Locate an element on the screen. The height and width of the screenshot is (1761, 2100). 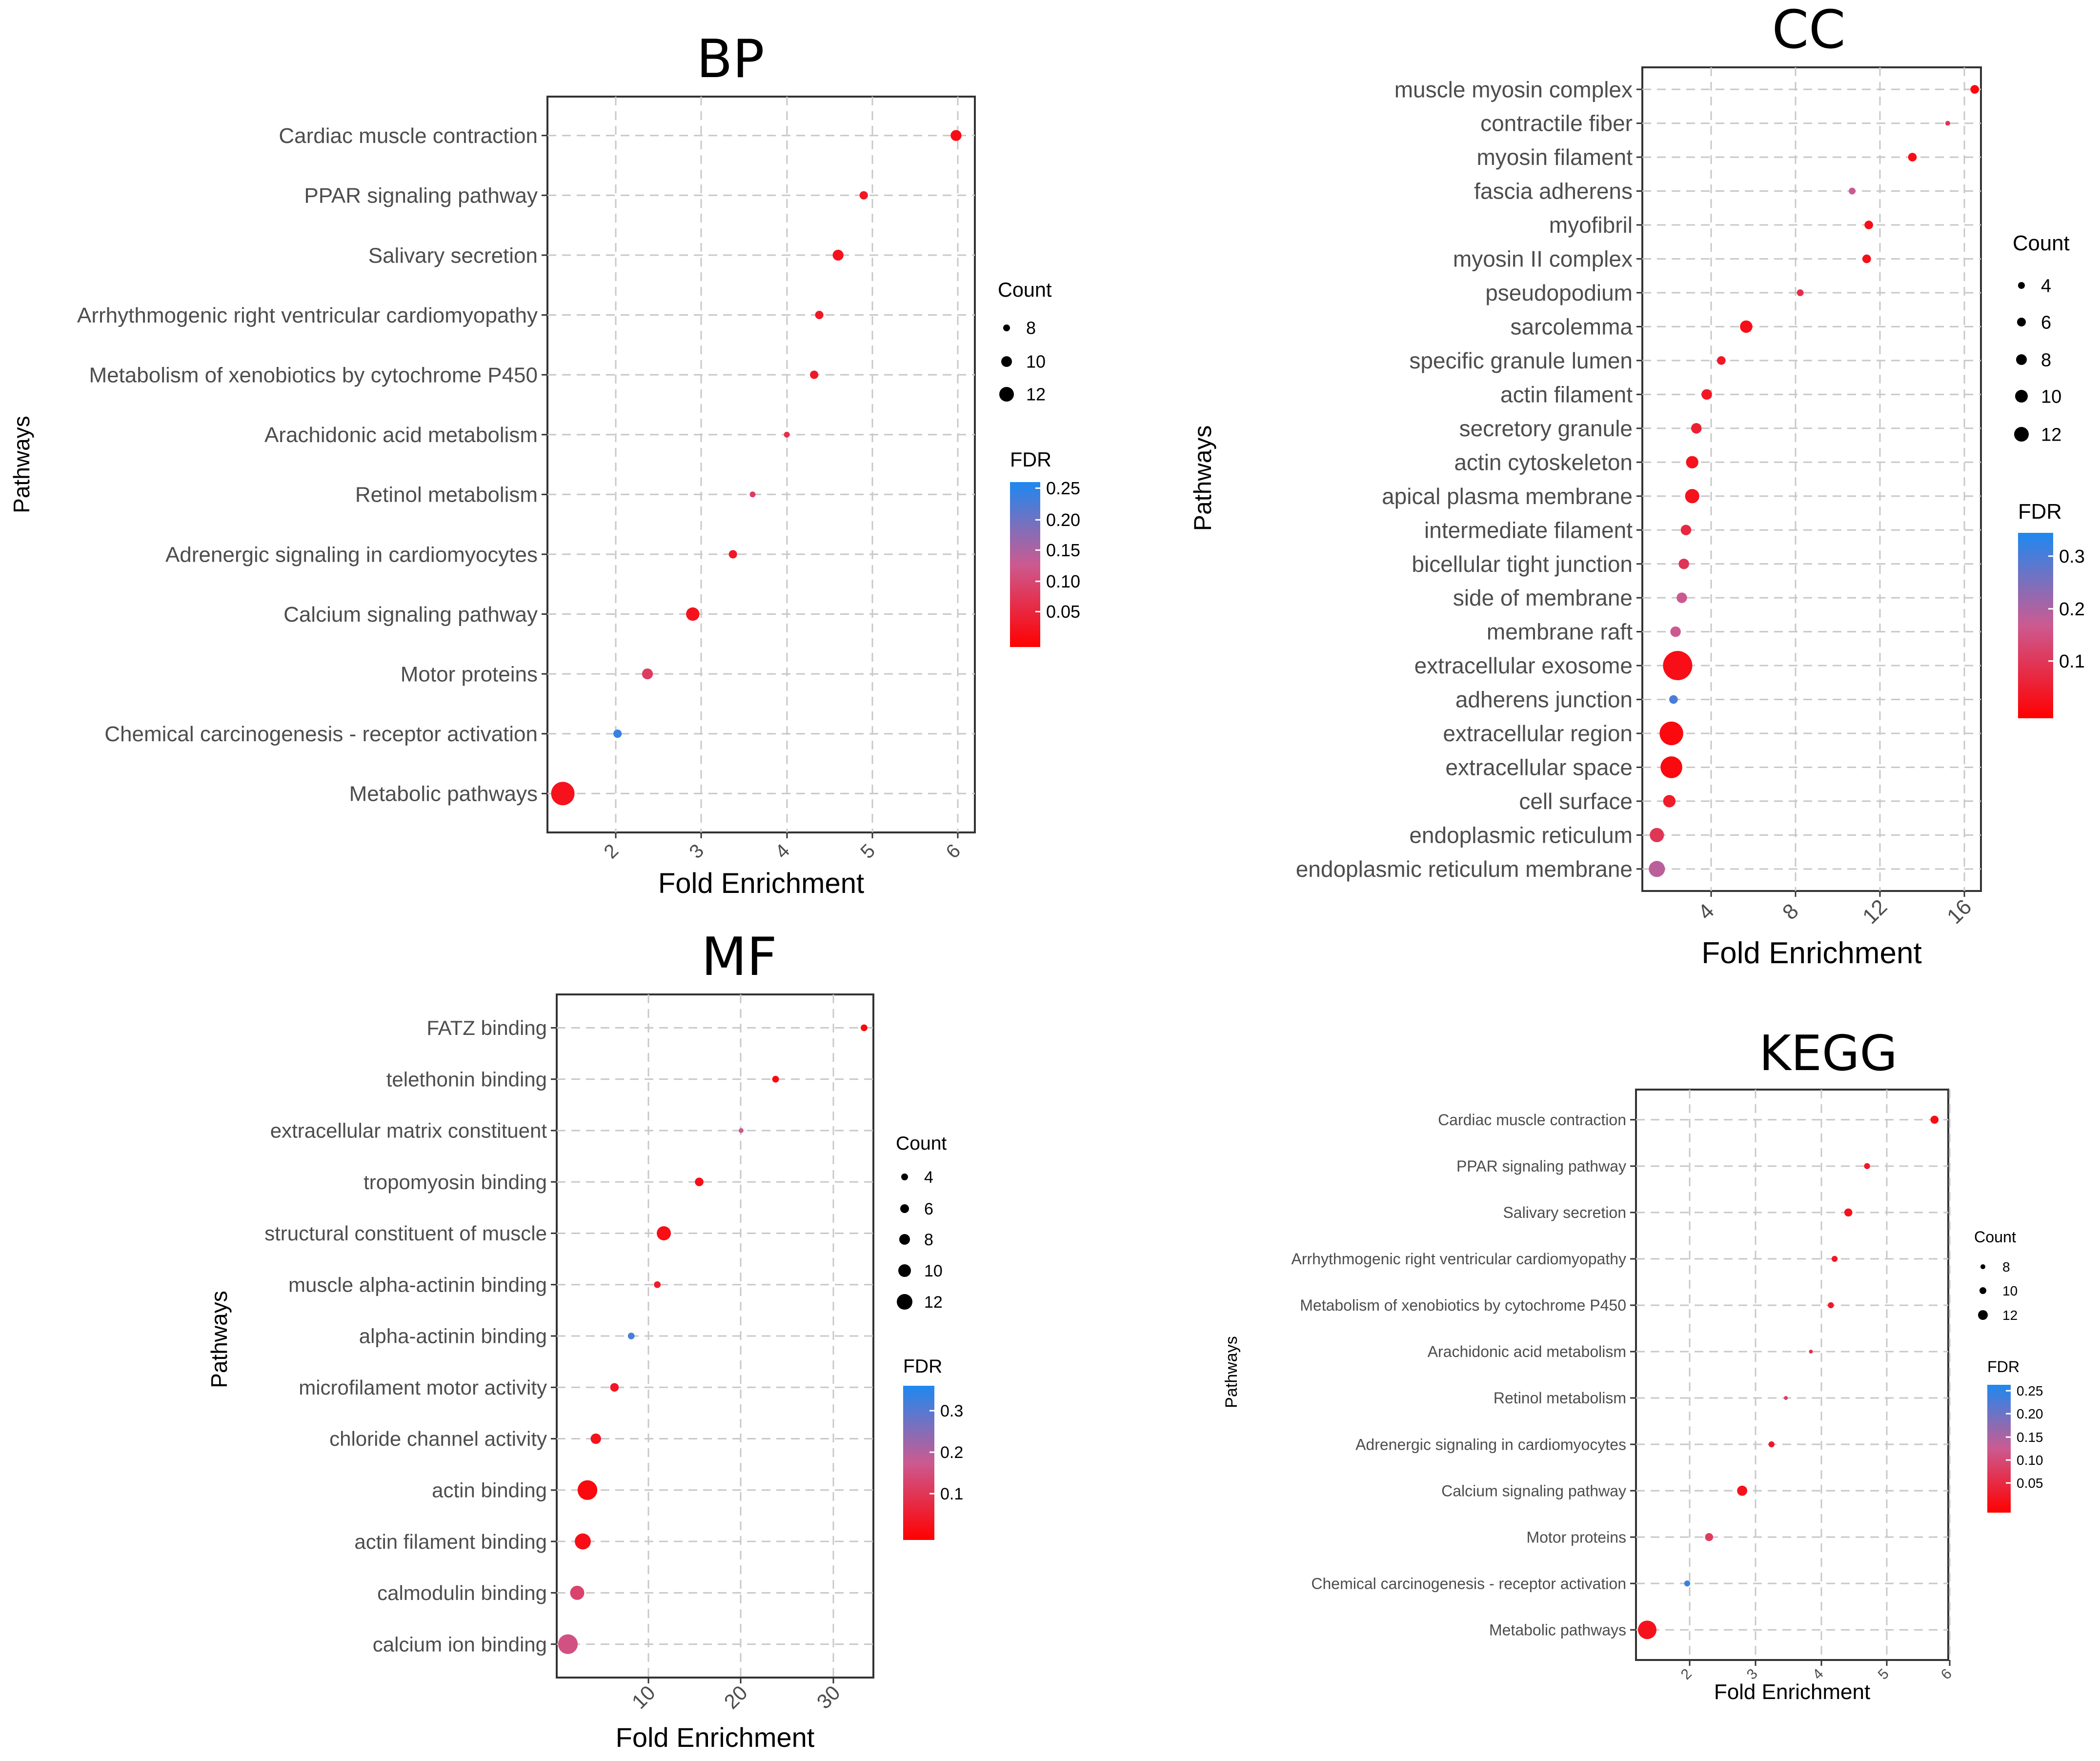
category-label: Metabolic pathways is located at coordinates (443, 794).